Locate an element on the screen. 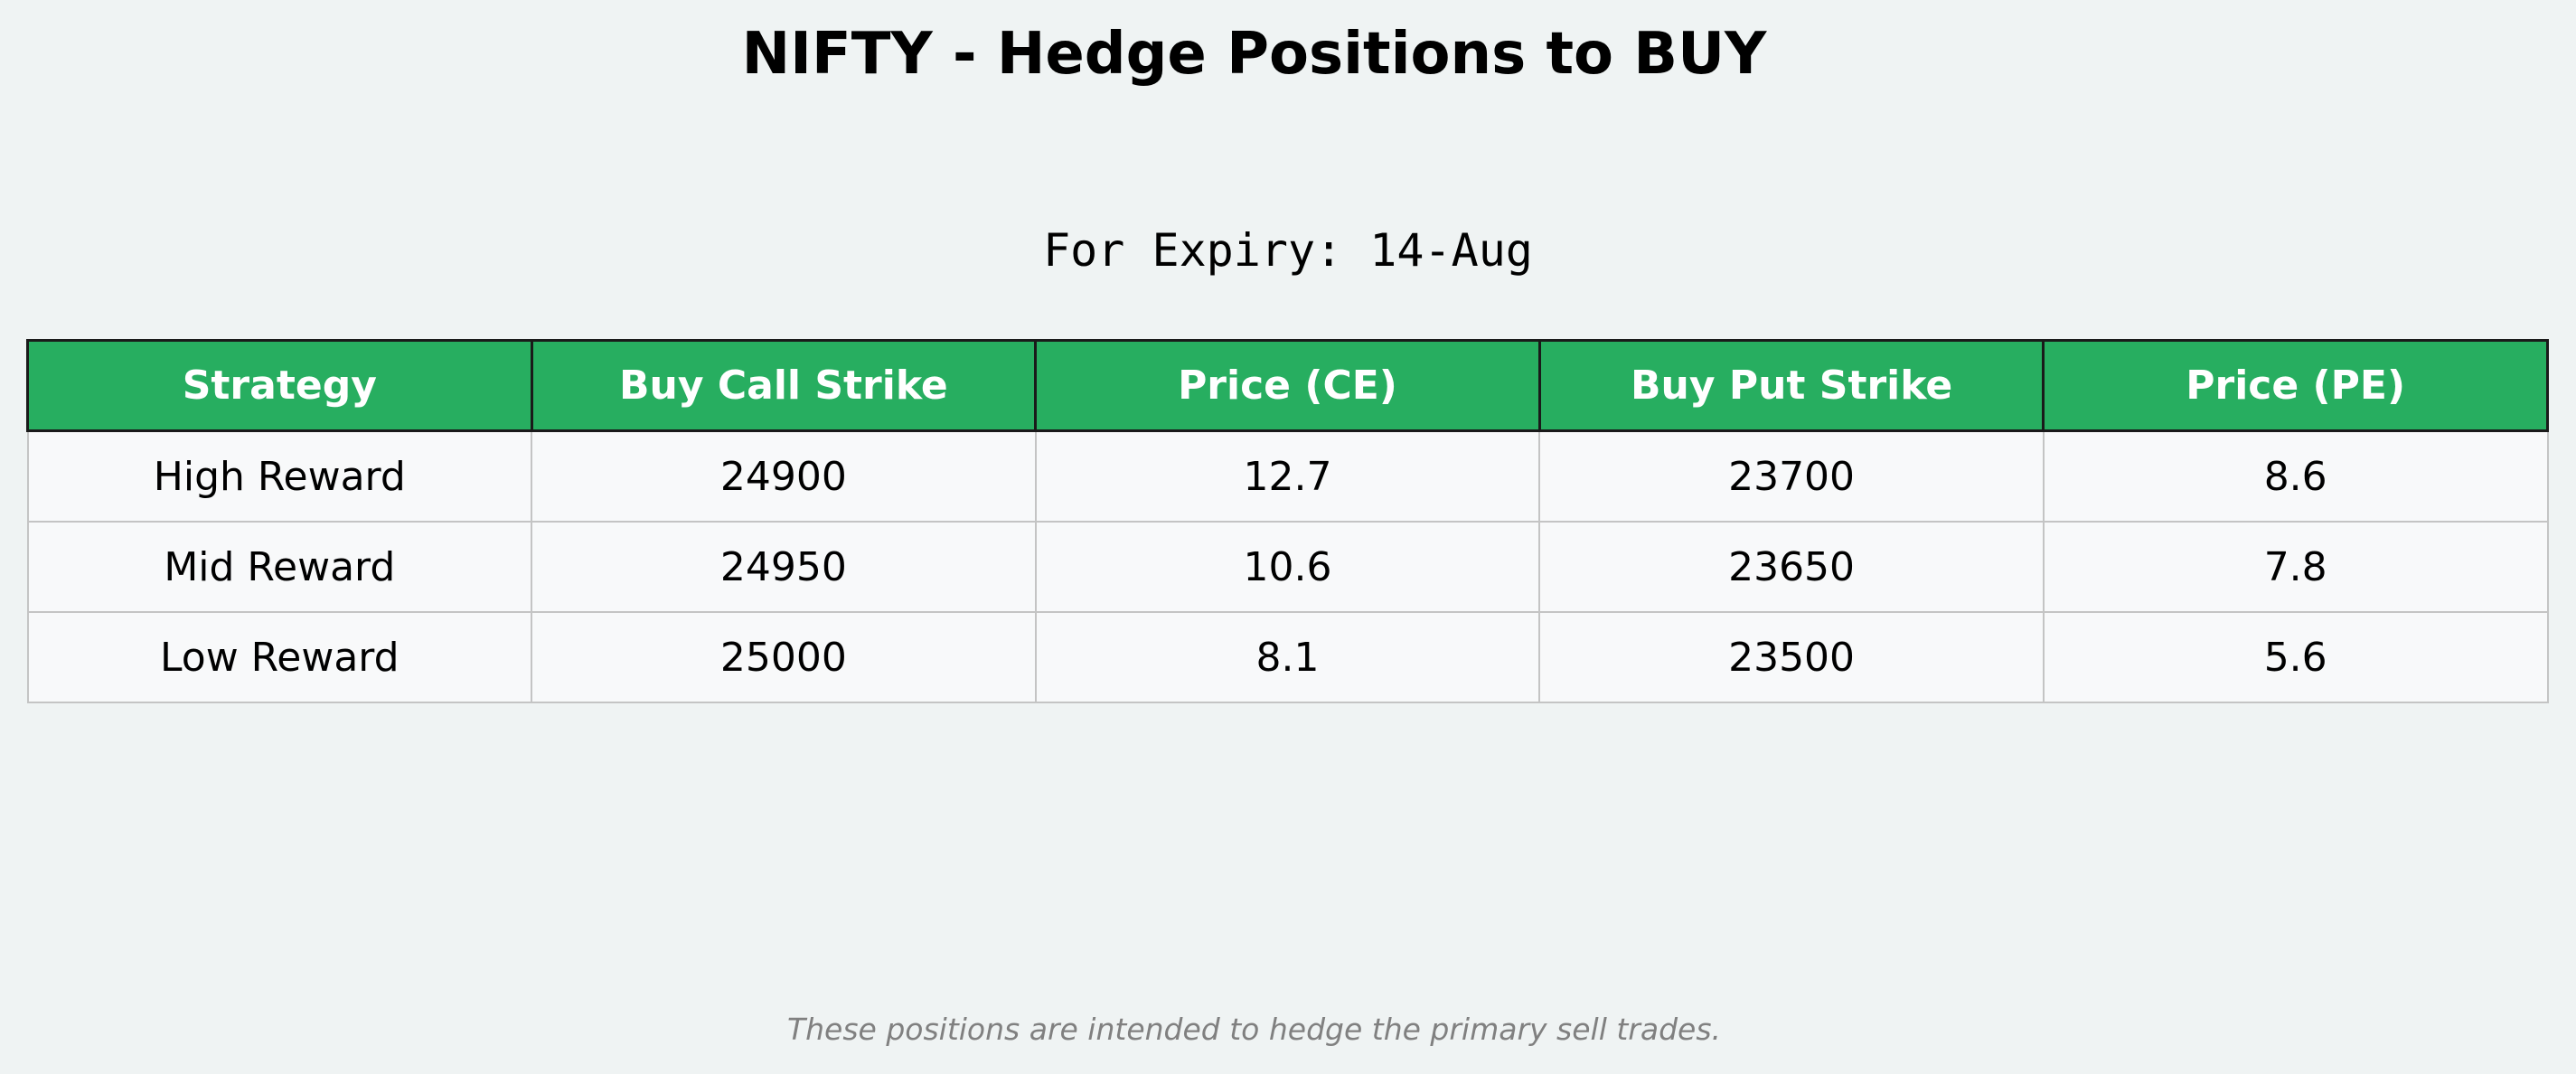 This screenshot has height=1074, width=2576. cell-buy-put-strike: 23650 is located at coordinates (1792, 567).